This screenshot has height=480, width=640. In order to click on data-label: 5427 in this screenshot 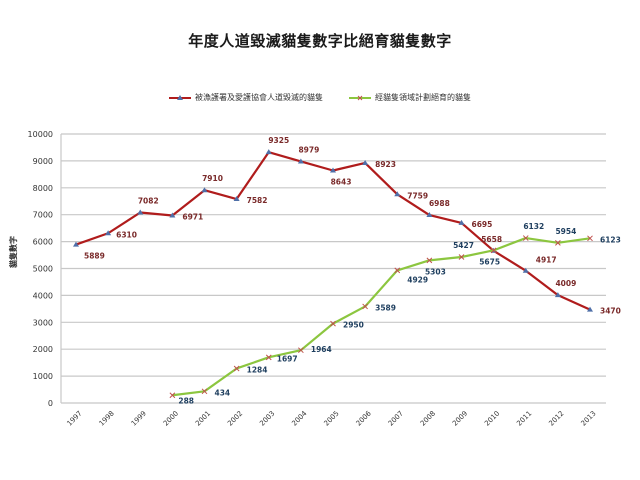, I will do `click(463, 245)`.